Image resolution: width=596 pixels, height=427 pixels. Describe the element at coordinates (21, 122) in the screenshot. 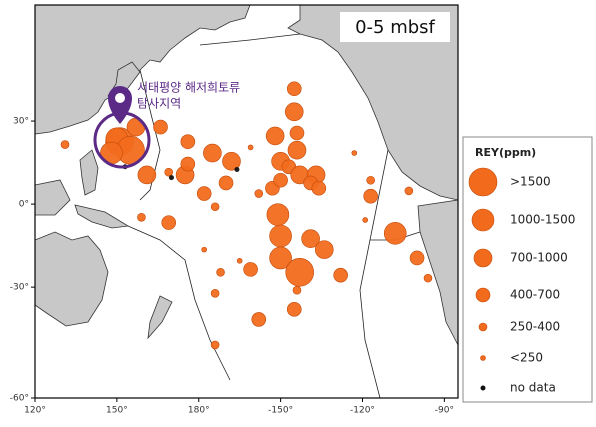

I see `y-tick-label: 30°` at that location.